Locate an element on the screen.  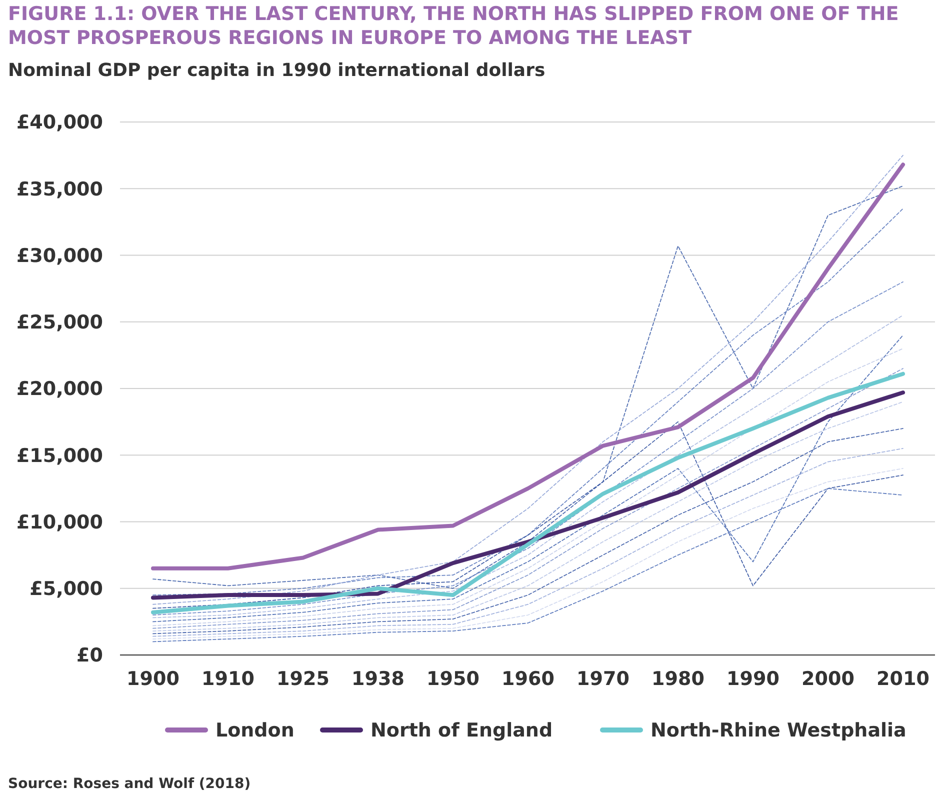
x-tick-label: 1960 is located at coordinates (528, 679).